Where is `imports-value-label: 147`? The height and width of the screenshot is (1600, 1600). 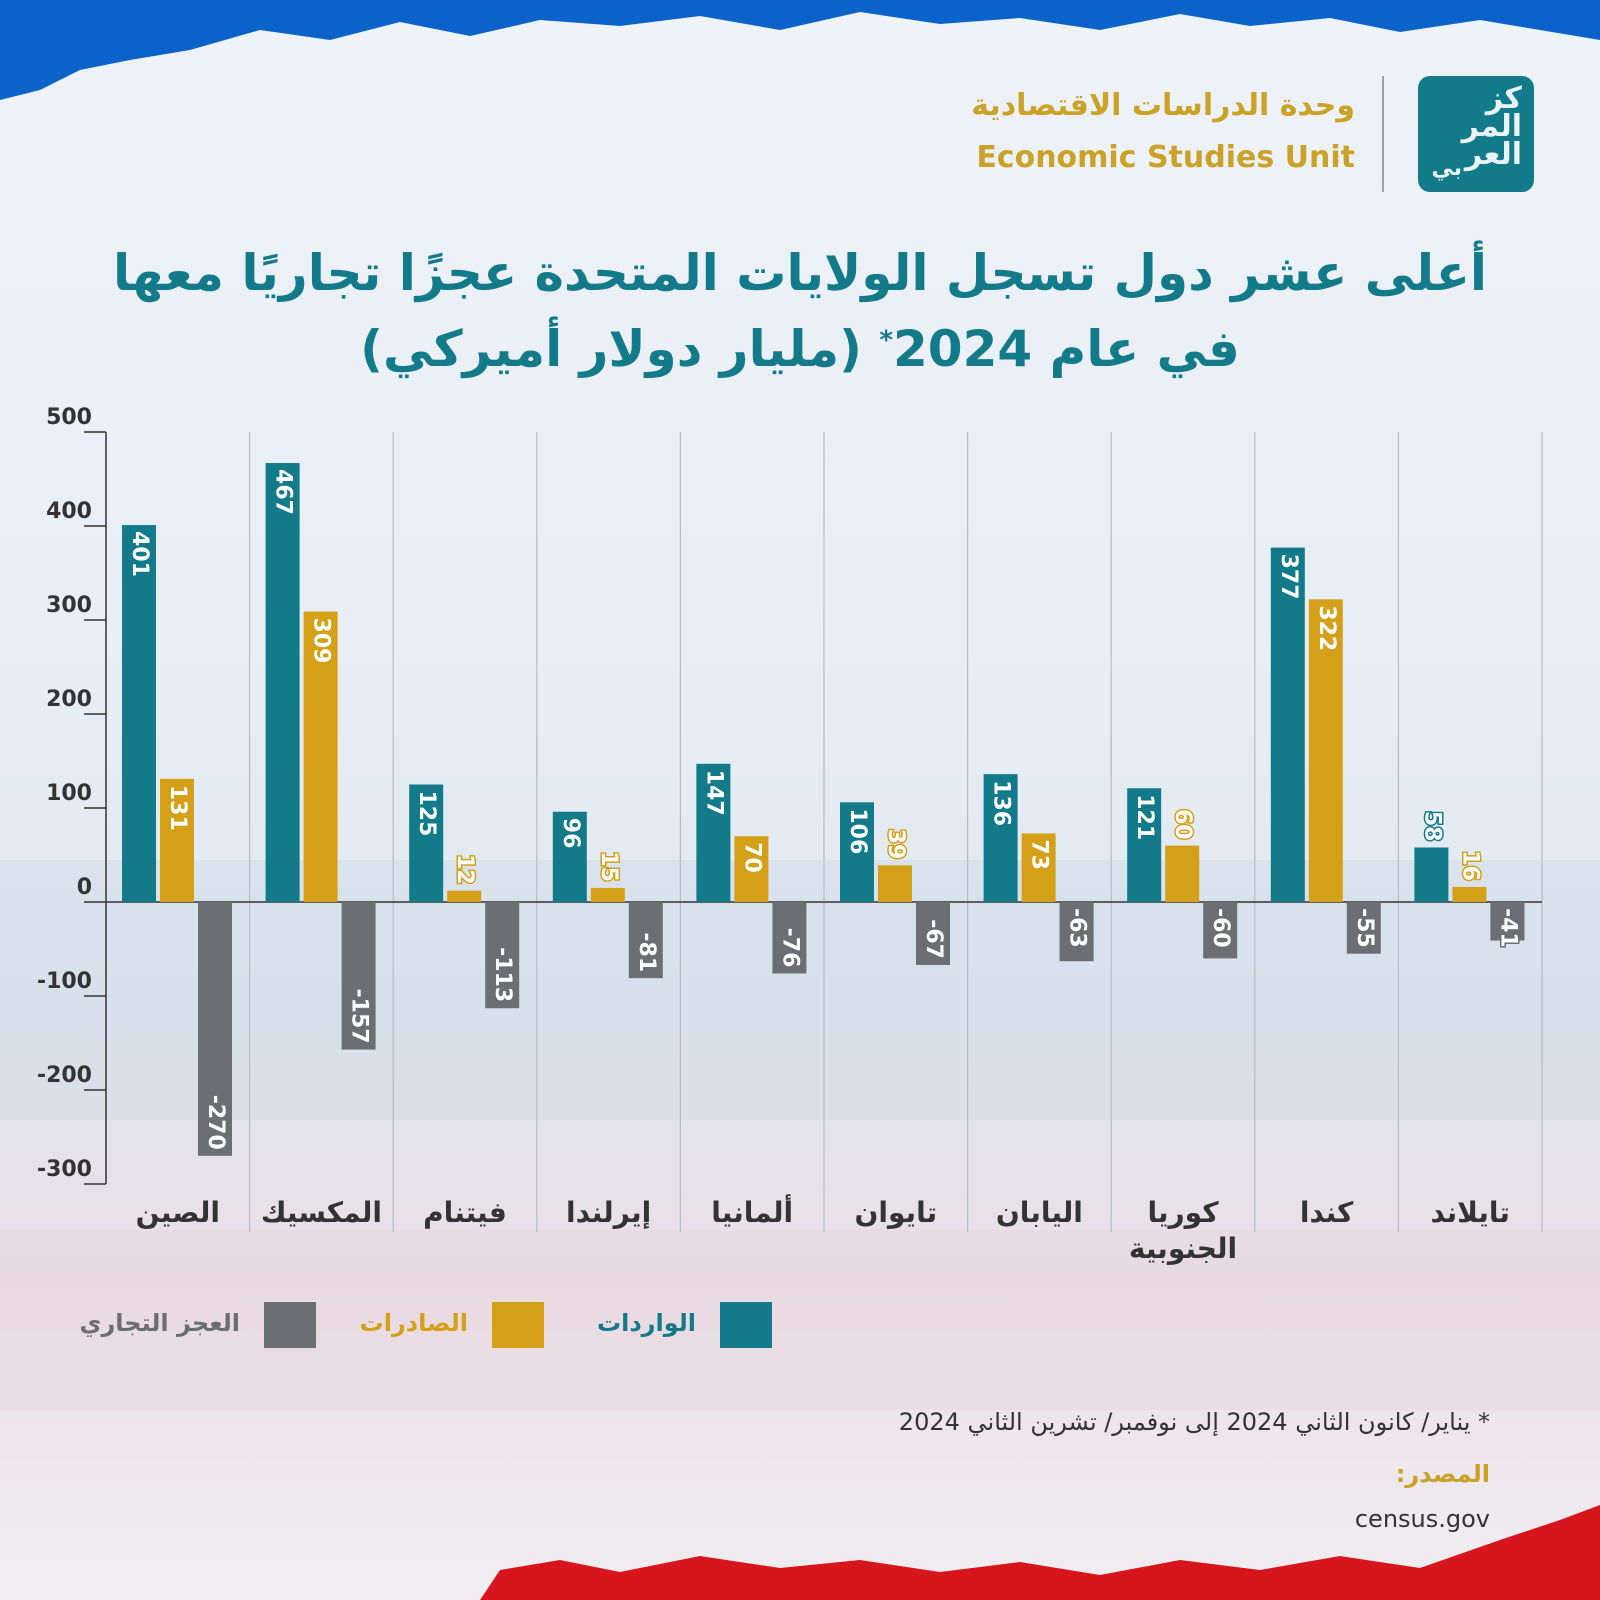
imports-value-label: 147 is located at coordinates (713, 793).